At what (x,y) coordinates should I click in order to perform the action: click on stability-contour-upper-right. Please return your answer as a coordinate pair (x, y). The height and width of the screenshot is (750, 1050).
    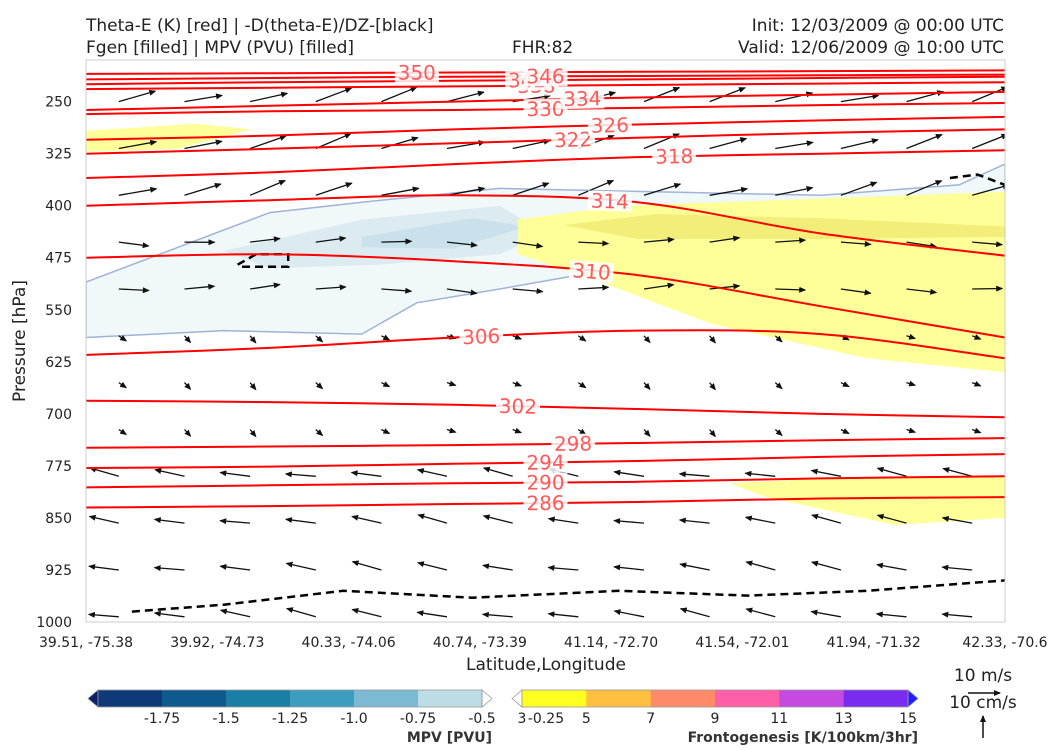
    Looking at the image, I should click on (977, 180).